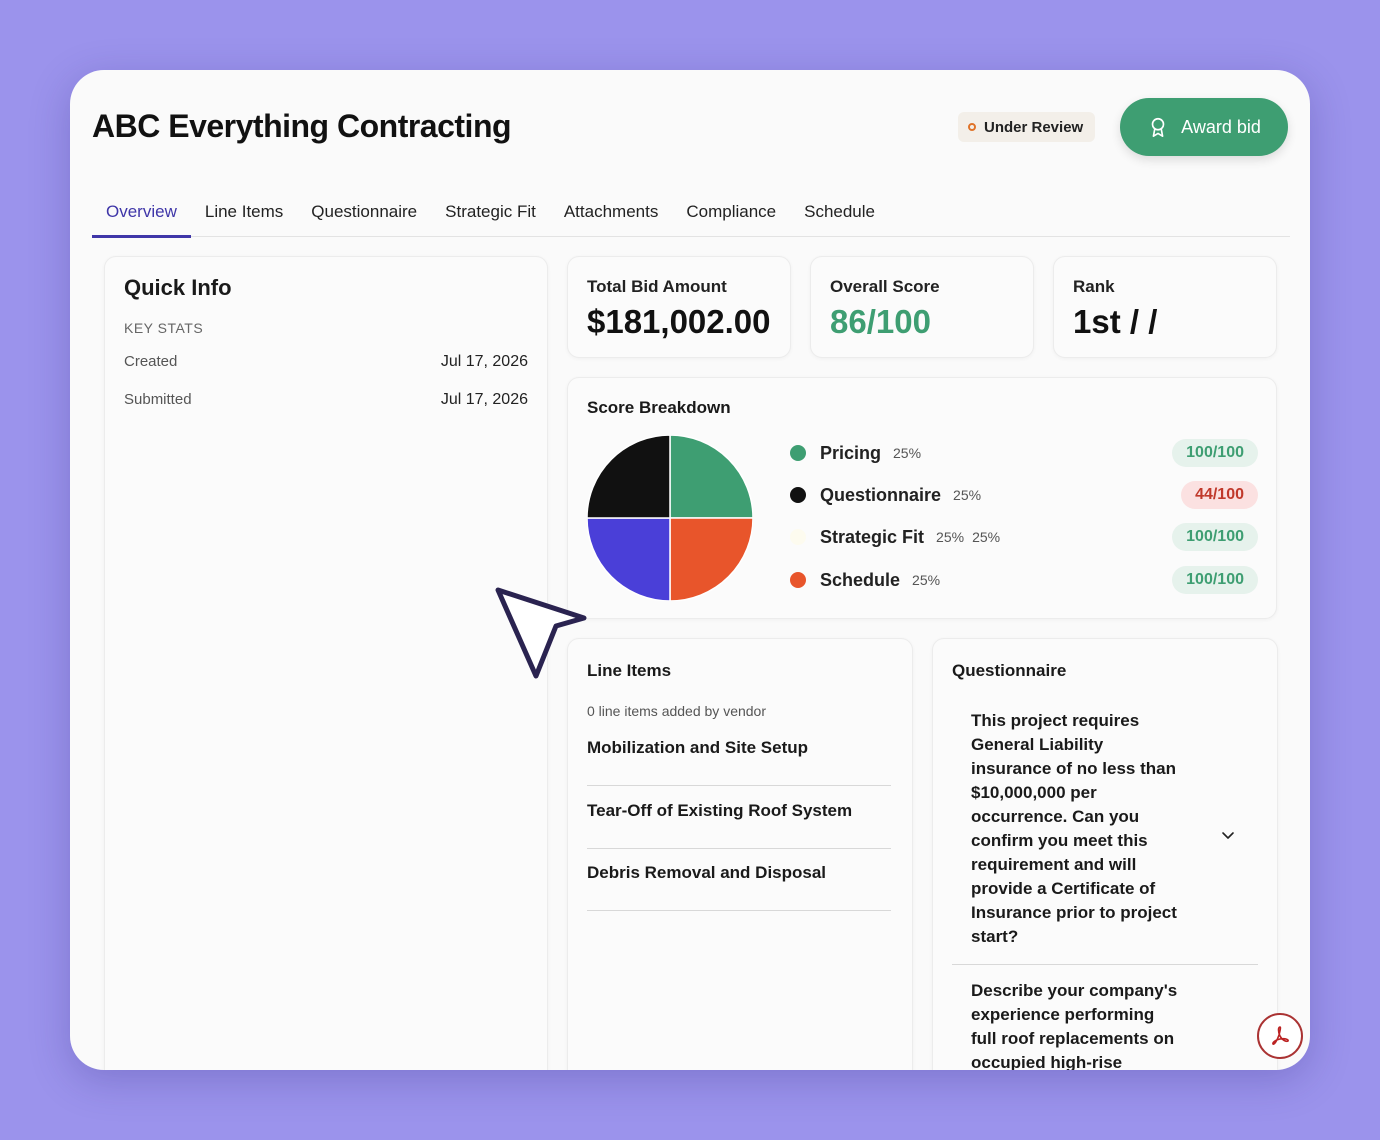 Image resolution: width=1380 pixels, height=1140 pixels. What do you see at coordinates (1034, 127) in the screenshot?
I see `status-label: Under Review` at bounding box center [1034, 127].